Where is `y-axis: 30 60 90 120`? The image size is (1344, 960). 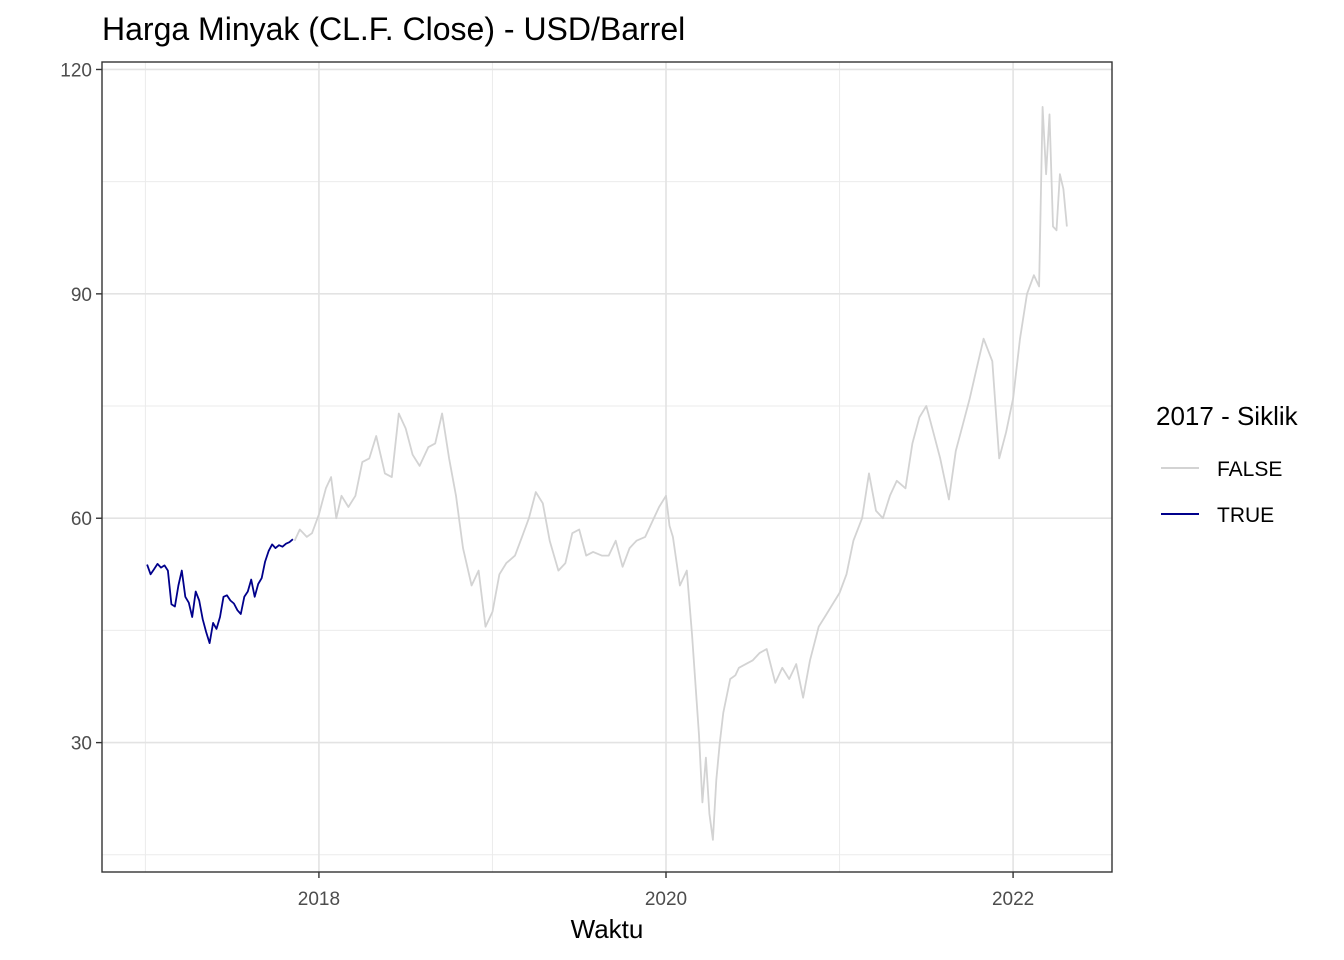 y-axis: 30 60 90 120 is located at coordinates (81, 407).